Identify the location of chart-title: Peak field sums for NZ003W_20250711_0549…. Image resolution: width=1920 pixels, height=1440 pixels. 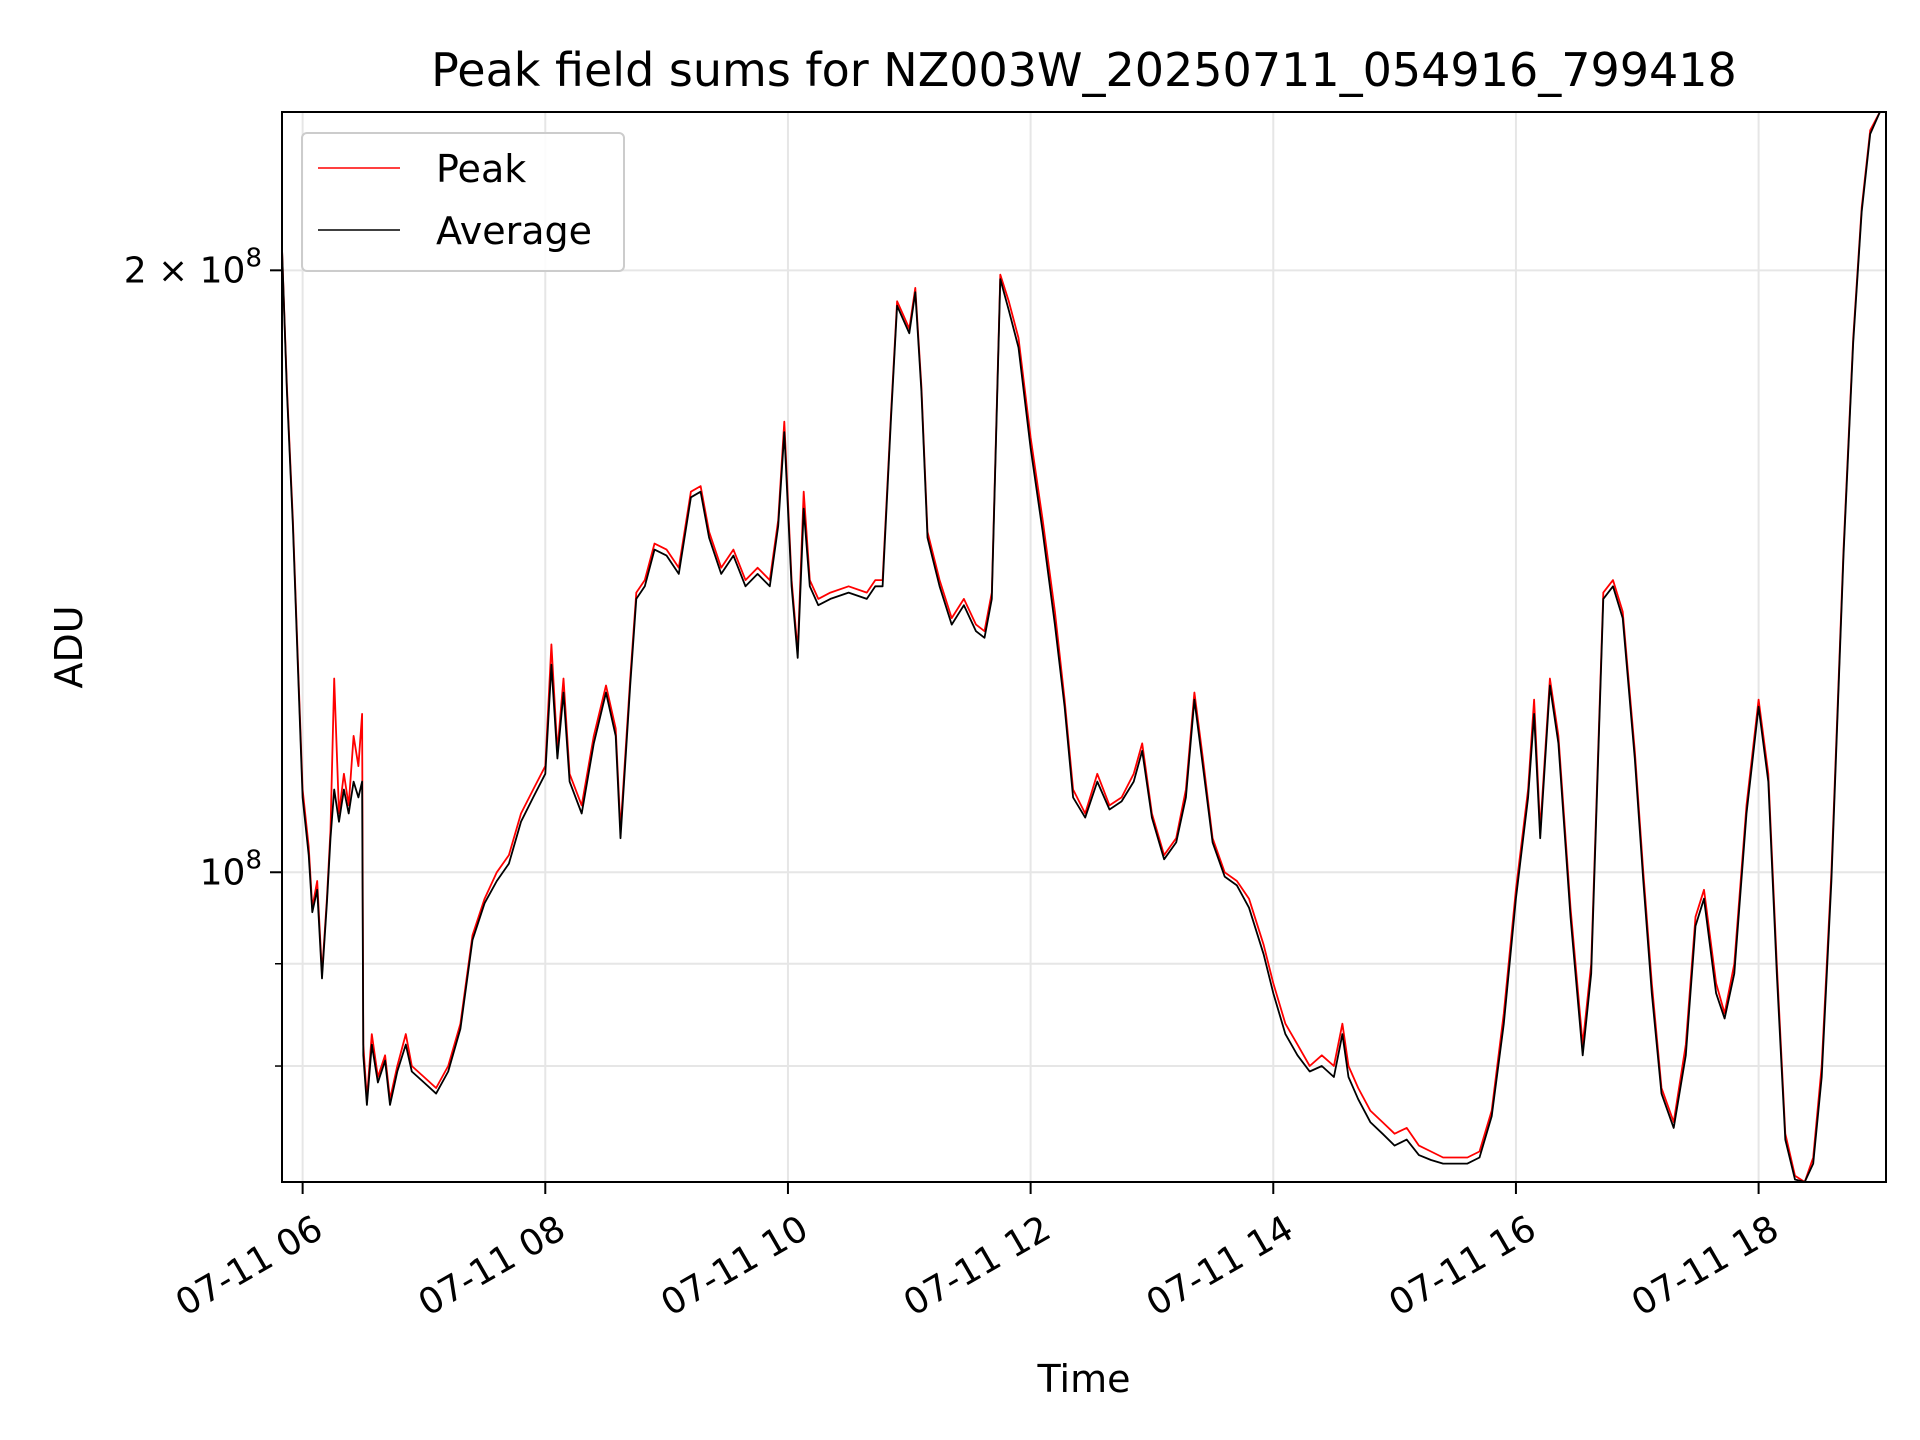
(1084, 70).